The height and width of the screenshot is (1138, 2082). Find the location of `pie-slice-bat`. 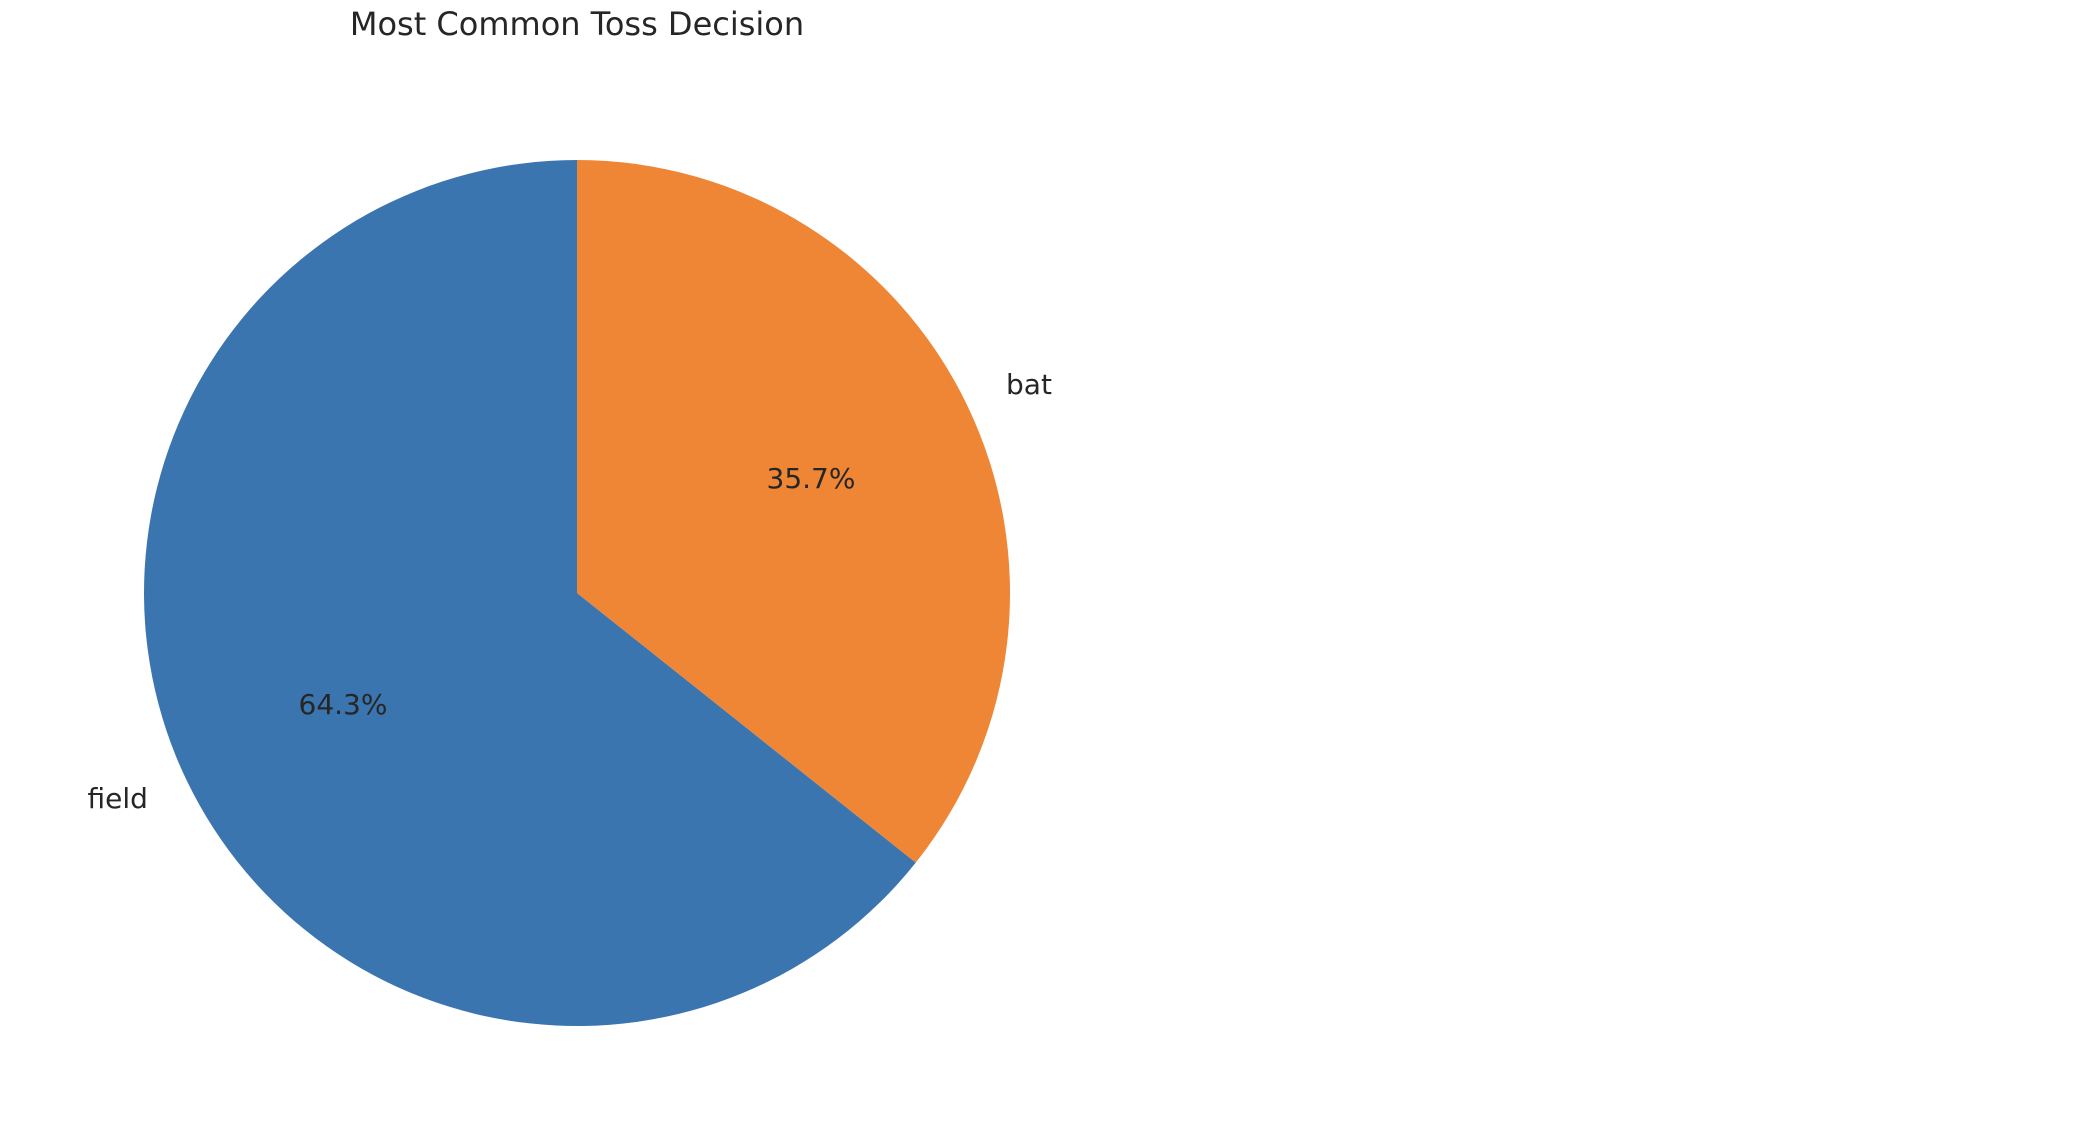

pie-slice-bat is located at coordinates (793, 511).